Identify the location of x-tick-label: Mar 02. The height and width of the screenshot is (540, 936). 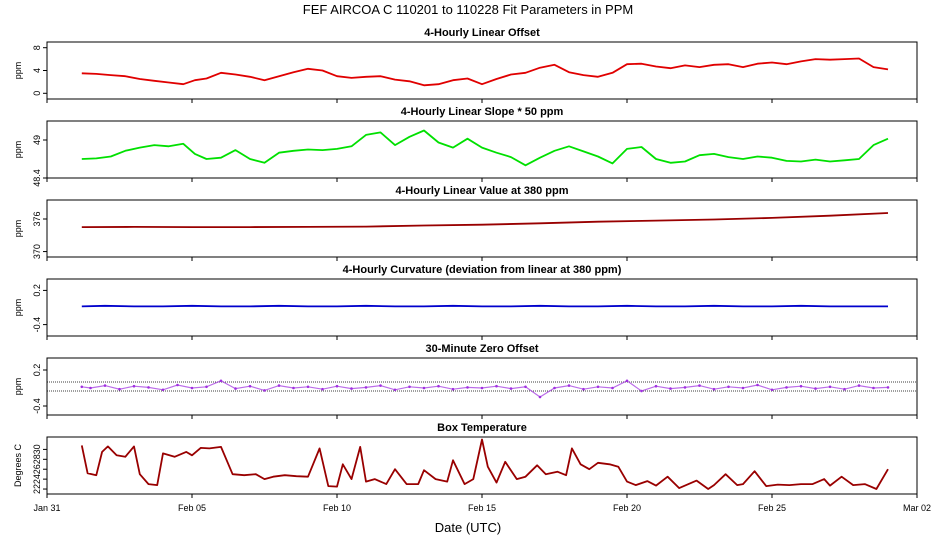
(917, 508).